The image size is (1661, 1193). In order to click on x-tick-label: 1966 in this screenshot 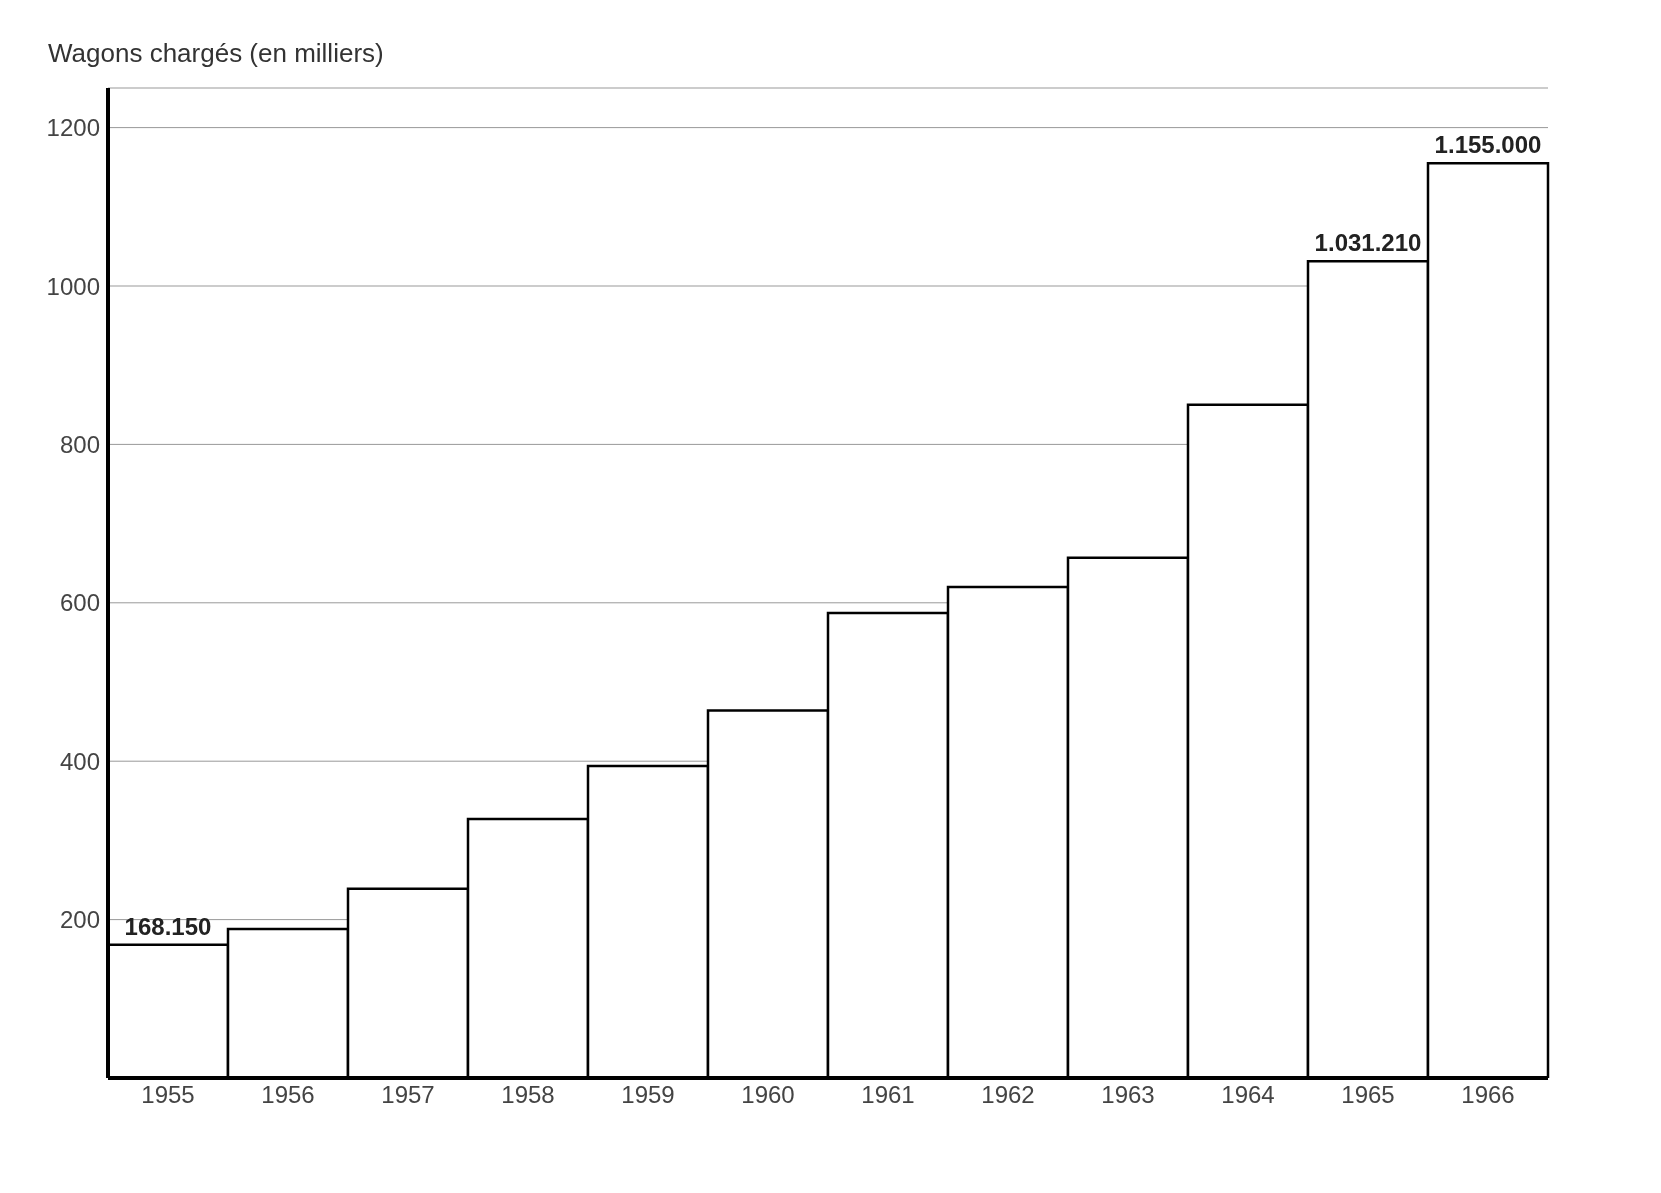, I will do `click(1488, 1095)`.